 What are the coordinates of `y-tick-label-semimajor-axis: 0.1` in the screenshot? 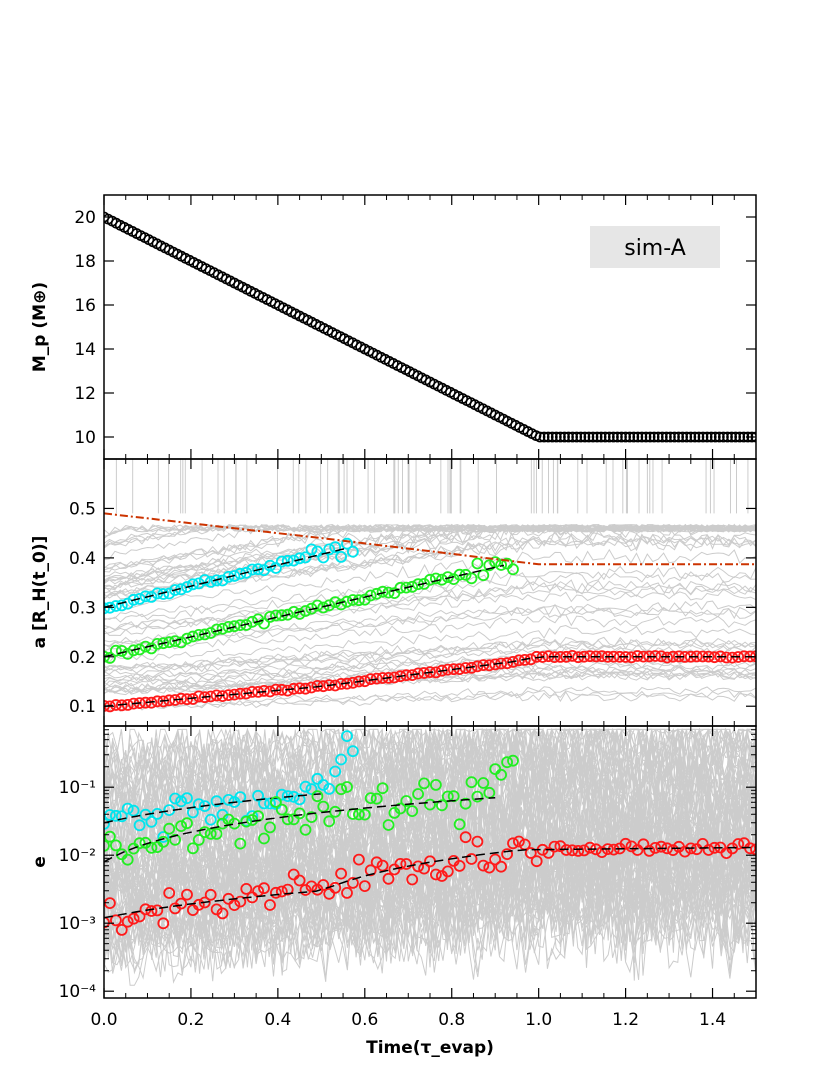 It's located at (82, 707).